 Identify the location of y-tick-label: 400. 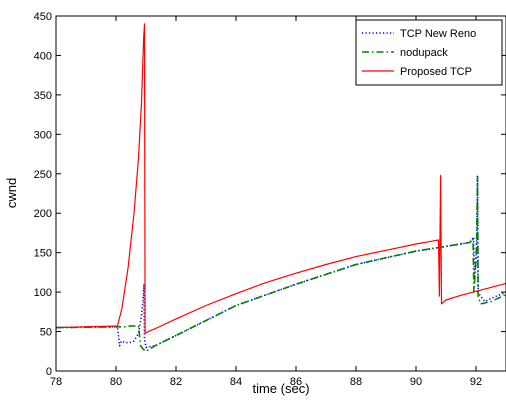
(43, 56).